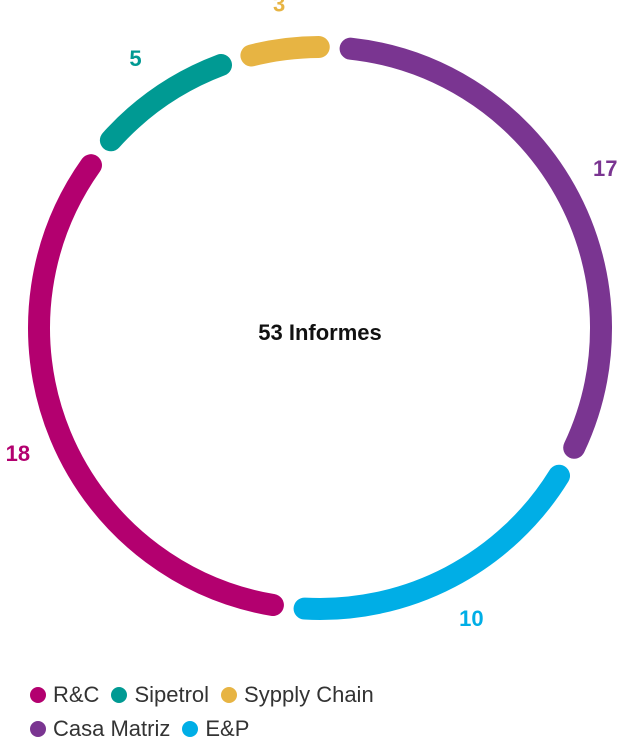  I want to click on value-label-casa-matriz: 17, so click(605, 168).